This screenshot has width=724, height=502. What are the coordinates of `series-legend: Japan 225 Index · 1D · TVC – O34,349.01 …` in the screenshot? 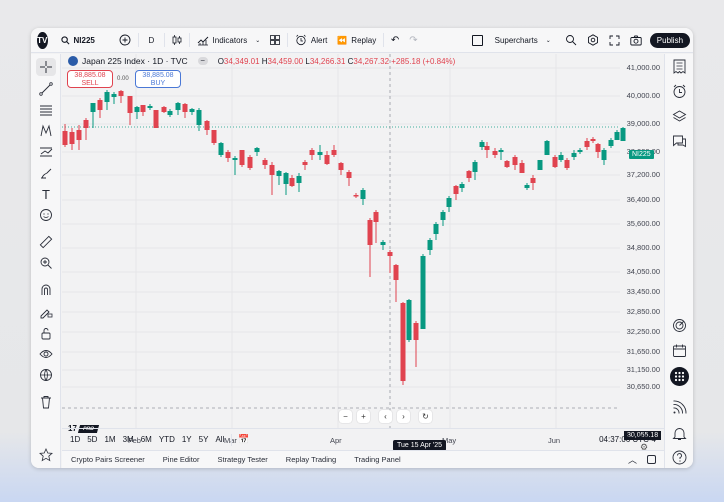 It's located at (261, 61).